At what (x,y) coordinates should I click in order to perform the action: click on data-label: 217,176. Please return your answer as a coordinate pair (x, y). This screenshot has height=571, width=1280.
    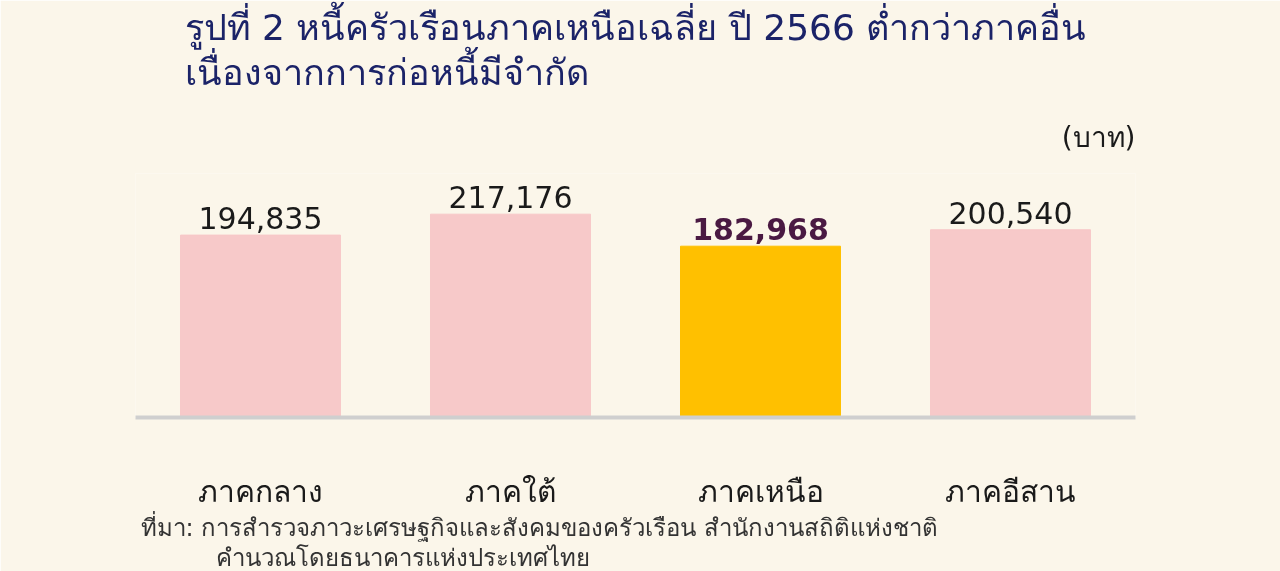
    Looking at the image, I should click on (510, 198).